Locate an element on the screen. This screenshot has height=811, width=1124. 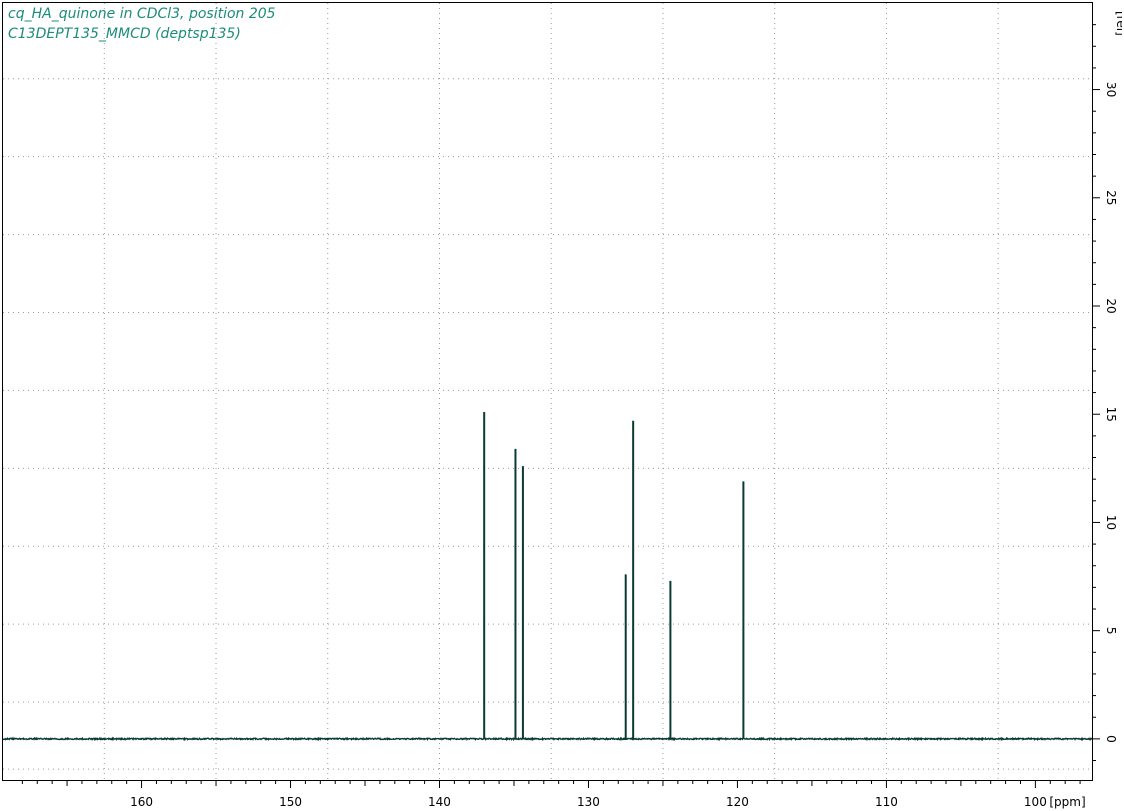
y-tick-label: 5 is located at coordinates (1111, 631).